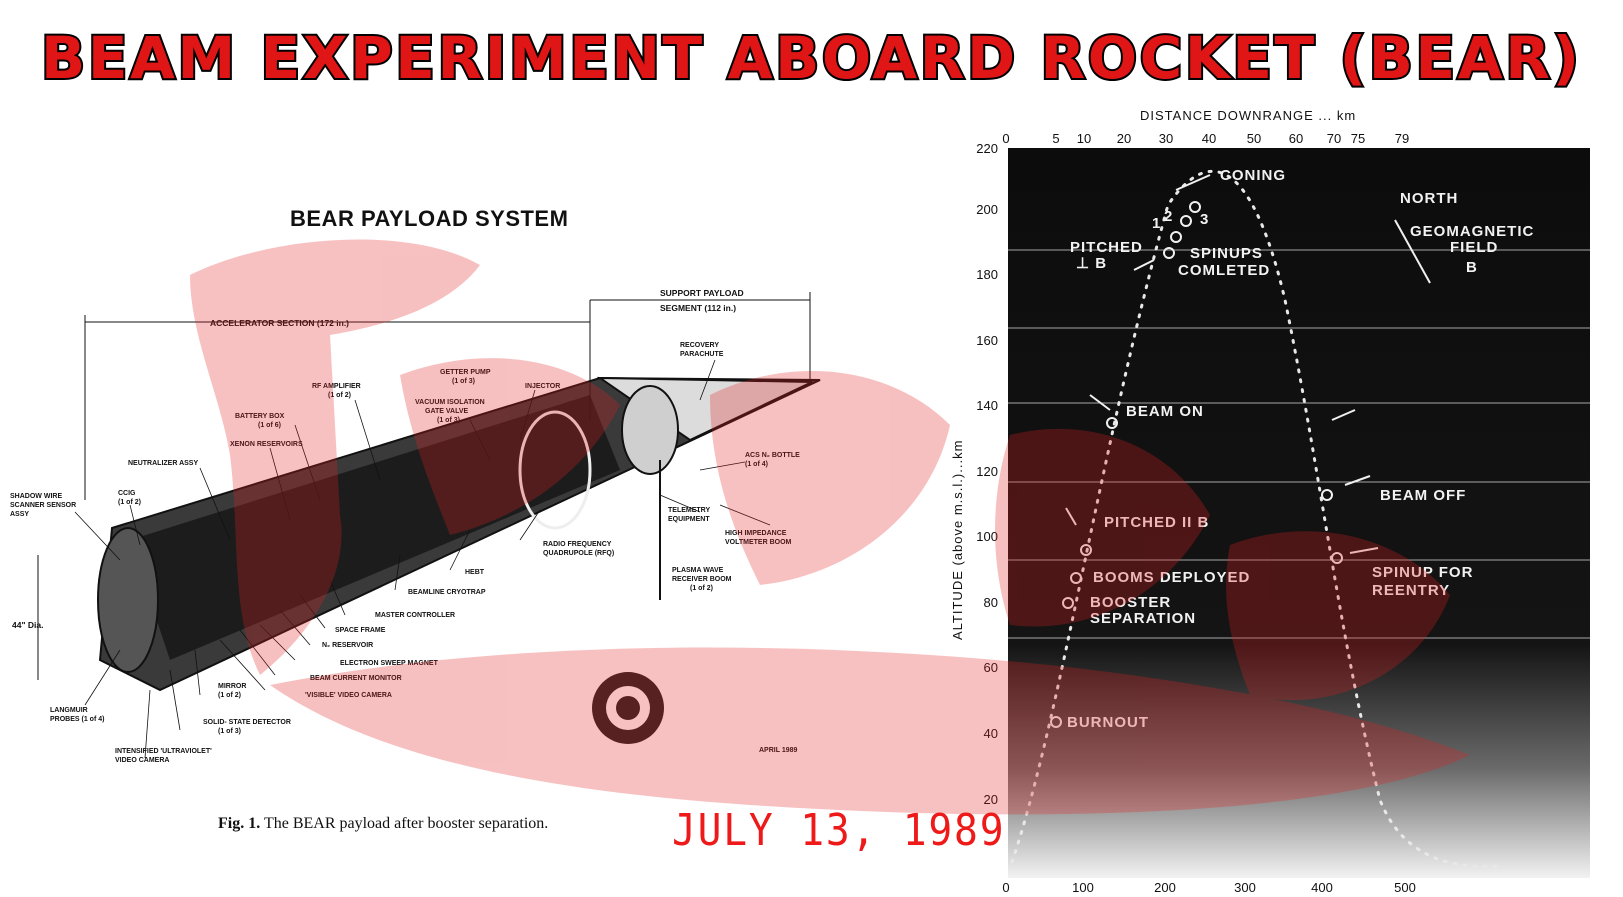  What do you see at coordinates (43, 505) in the screenshot?
I see `label-shadow-wire-2: SCANNER SENSOR` at bounding box center [43, 505].